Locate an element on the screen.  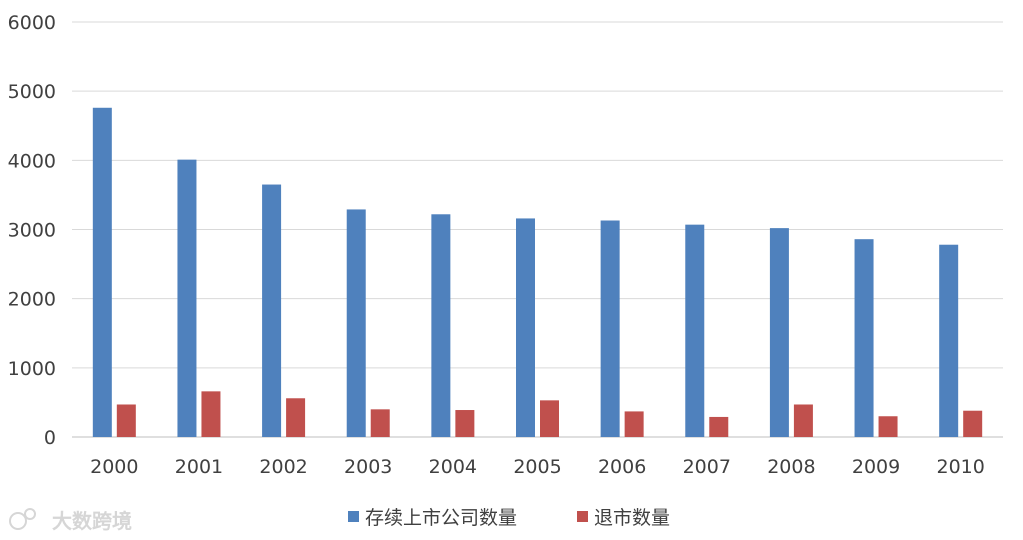
bar-delisted-2005 is located at coordinates (549, 418).